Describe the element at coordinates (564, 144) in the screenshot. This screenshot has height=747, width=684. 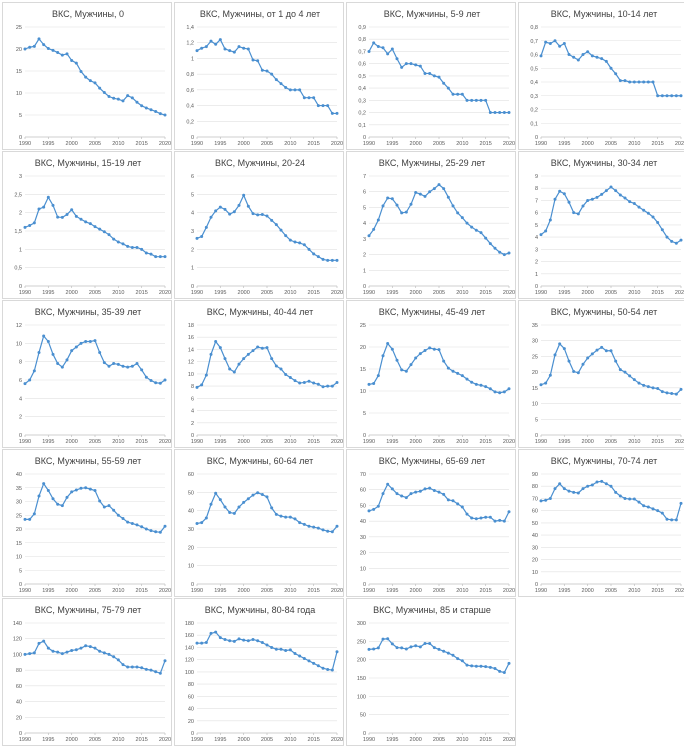
I see `x-tick-label: 1995` at that location.